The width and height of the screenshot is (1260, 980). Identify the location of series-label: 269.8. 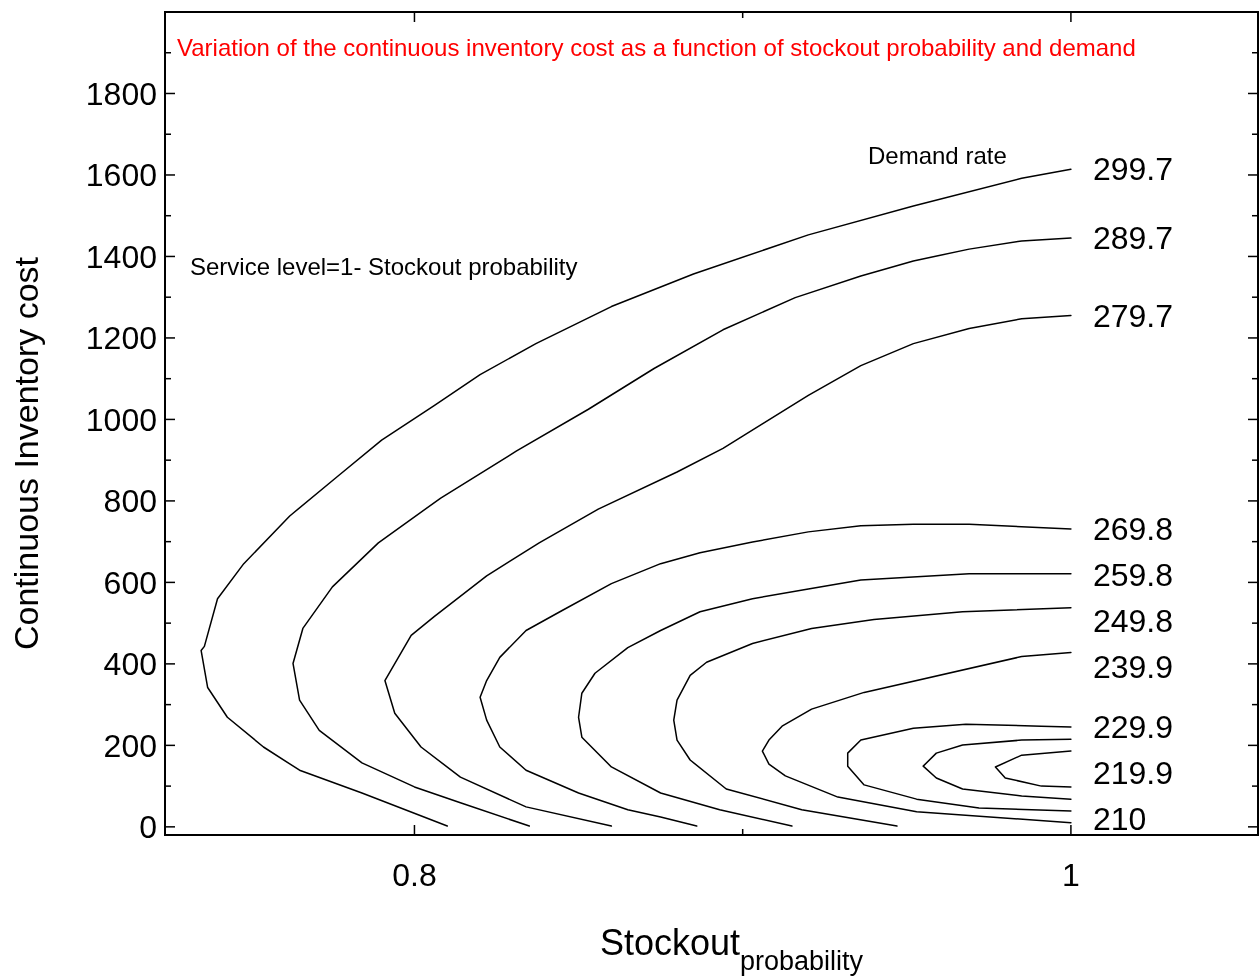
(1132, 529).